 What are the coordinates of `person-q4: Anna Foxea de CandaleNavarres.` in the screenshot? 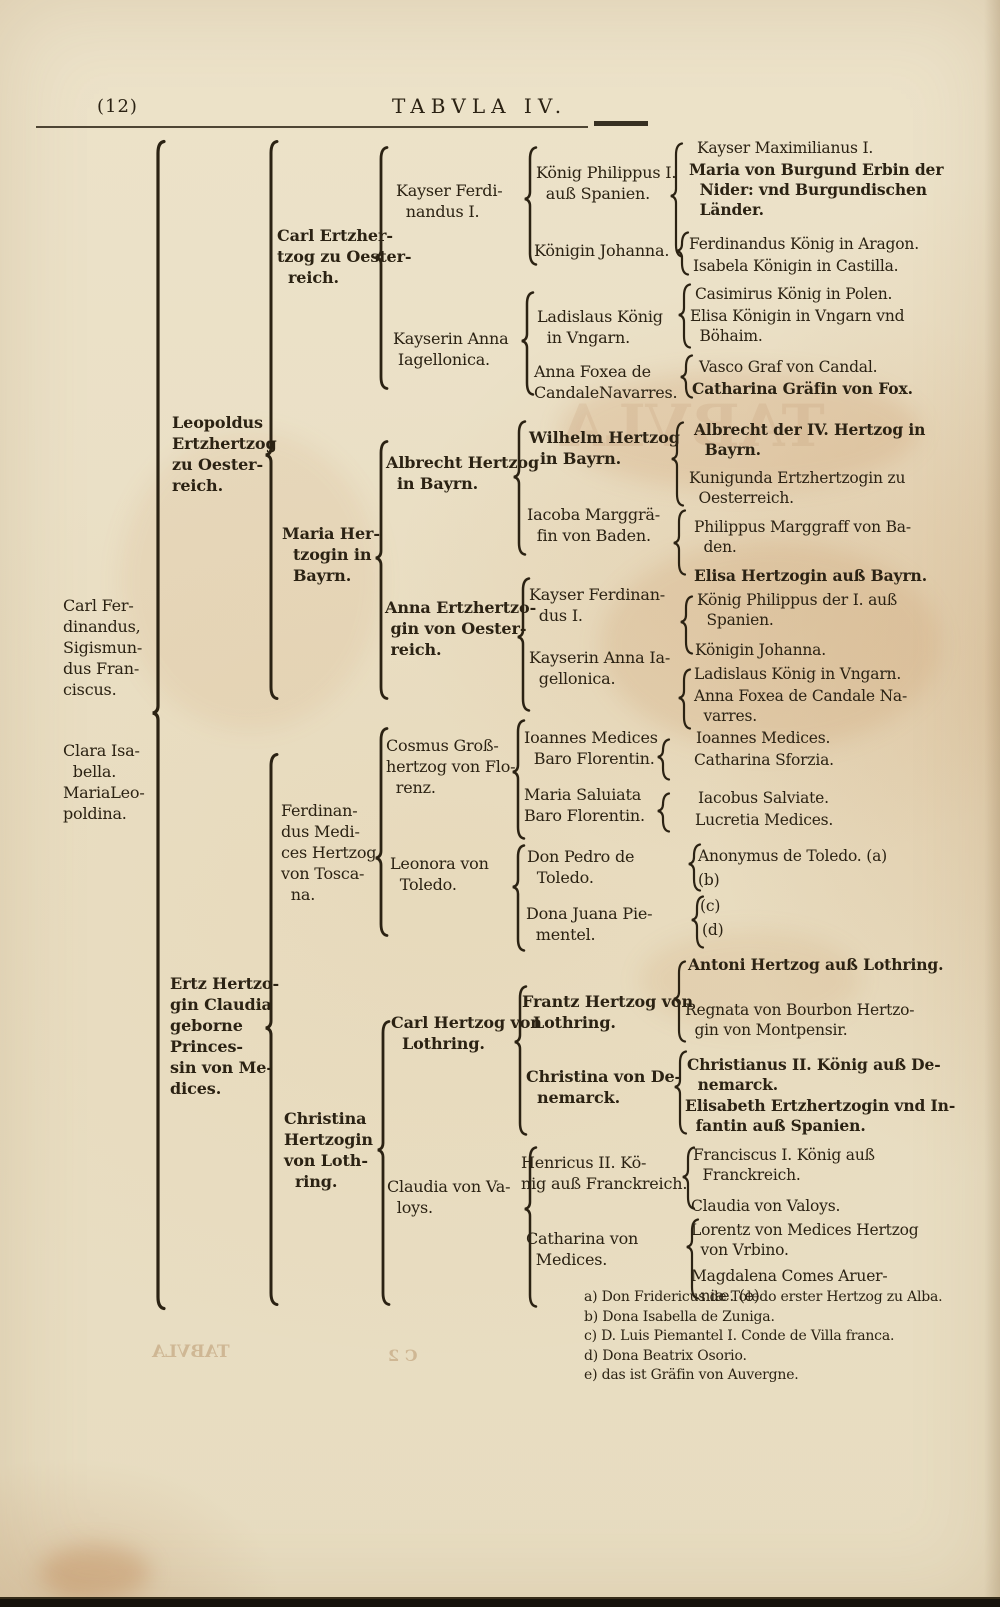 It's located at (606, 382).